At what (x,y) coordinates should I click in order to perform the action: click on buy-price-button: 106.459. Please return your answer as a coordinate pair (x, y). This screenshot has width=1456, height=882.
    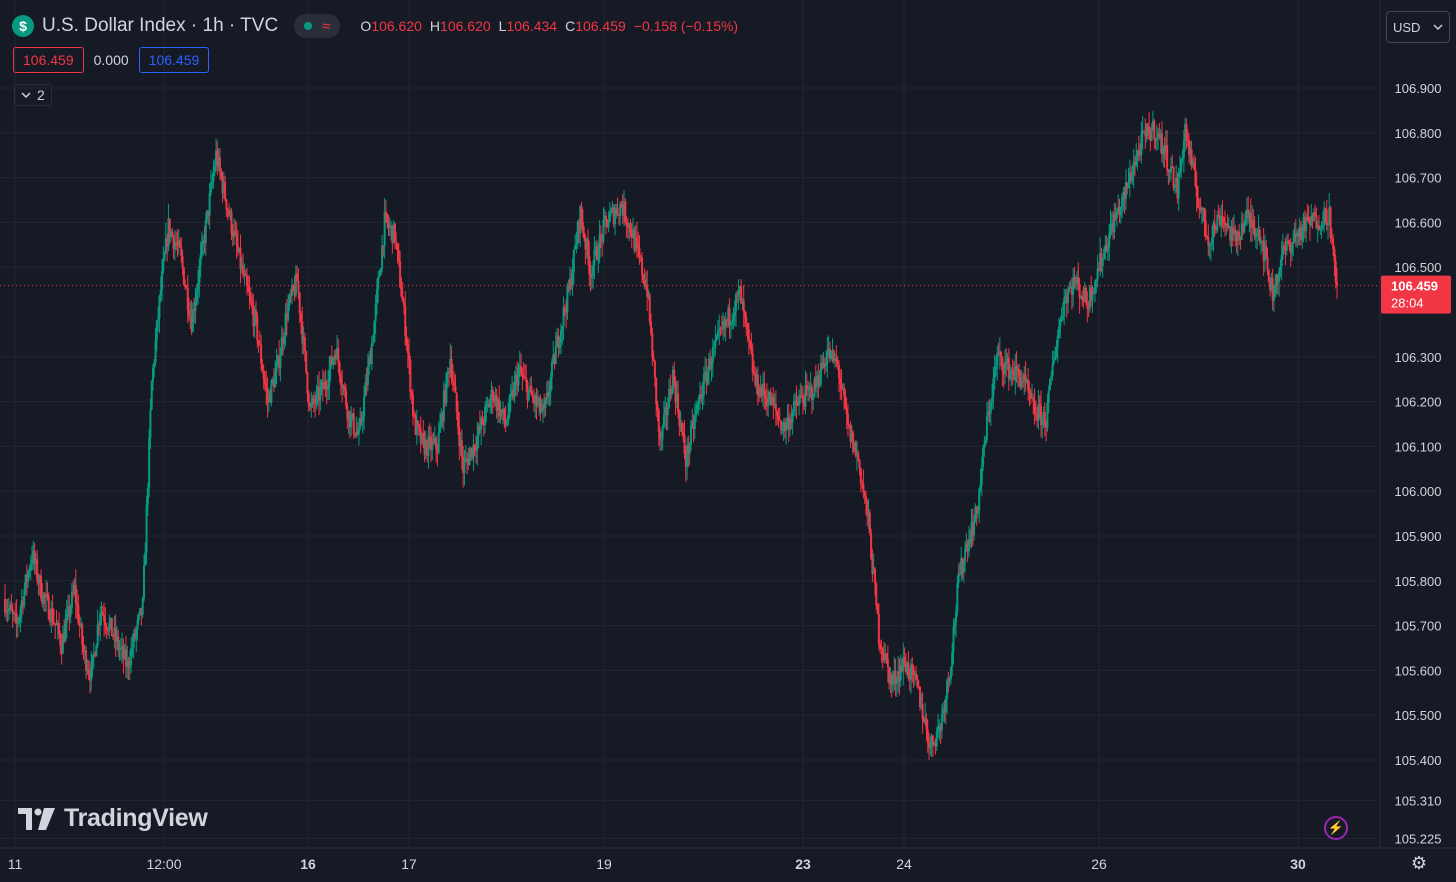
    Looking at the image, I should click on (174, 60).